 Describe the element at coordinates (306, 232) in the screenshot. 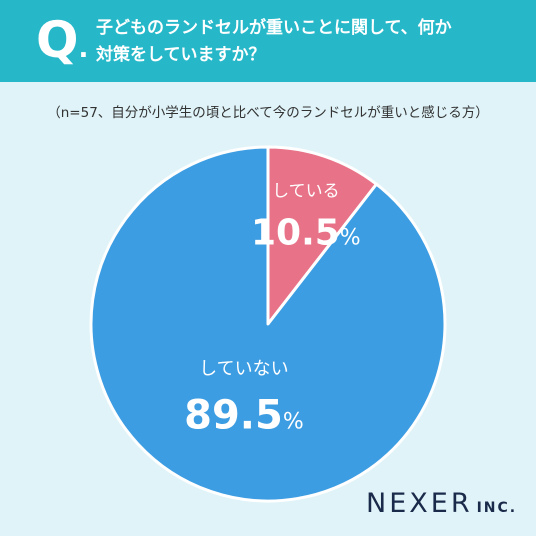

I see `slice-value-0: 10.5%` at that location.